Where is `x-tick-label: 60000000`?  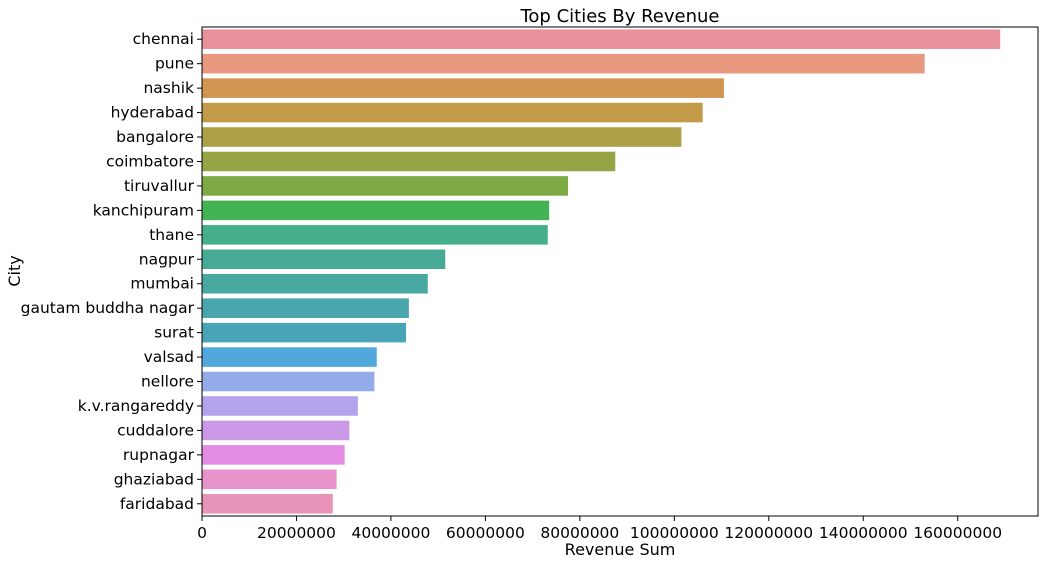 x-tick-label: 60000000 is located at coordinates (485, 533).